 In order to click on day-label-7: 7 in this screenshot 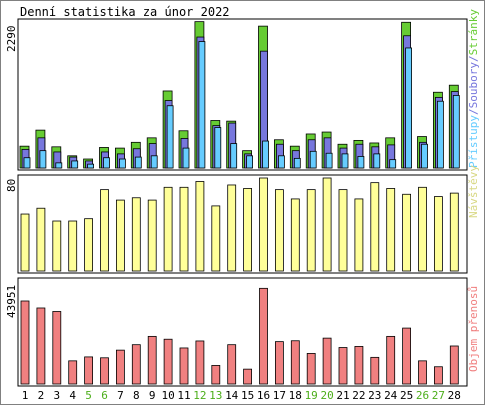, I will do `click(120, 395)`.